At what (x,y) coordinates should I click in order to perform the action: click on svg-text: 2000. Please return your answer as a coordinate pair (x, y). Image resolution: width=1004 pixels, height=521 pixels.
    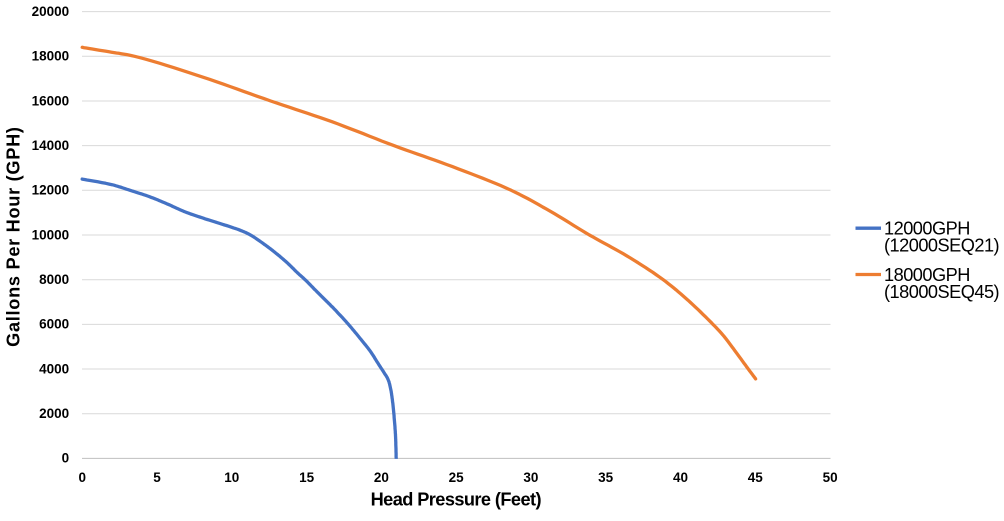
    Looking at the image, I should click on (54, 413).